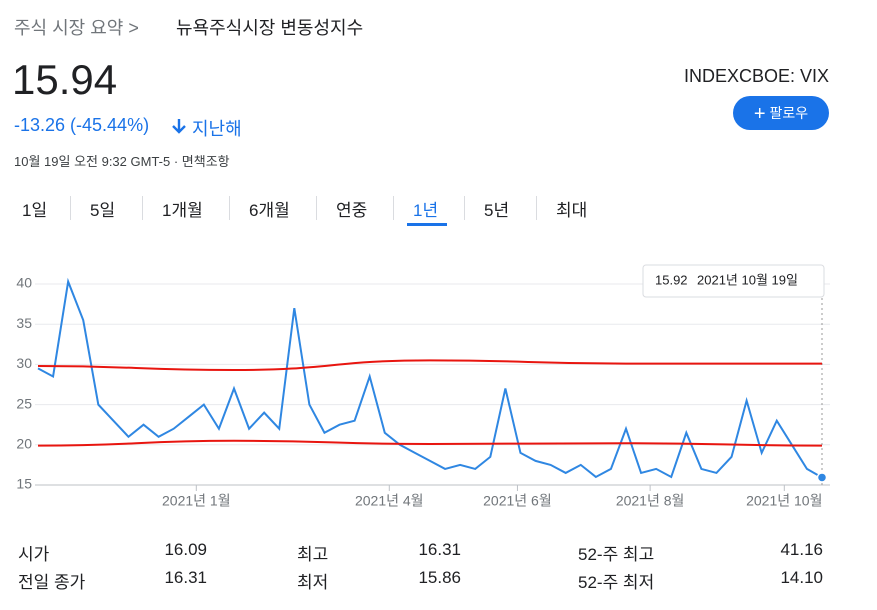 The image size is (877, 610). Describe the element at coordinates (747, 279) in the screenshot. I see `tooltip-date: 2021년 10월 19일` at that location.